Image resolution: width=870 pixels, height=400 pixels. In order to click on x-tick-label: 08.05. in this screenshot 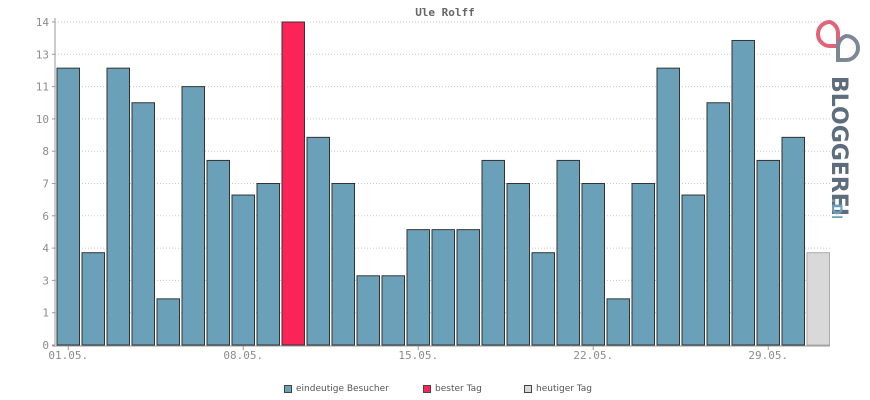, I will do `click(243, 355)`.